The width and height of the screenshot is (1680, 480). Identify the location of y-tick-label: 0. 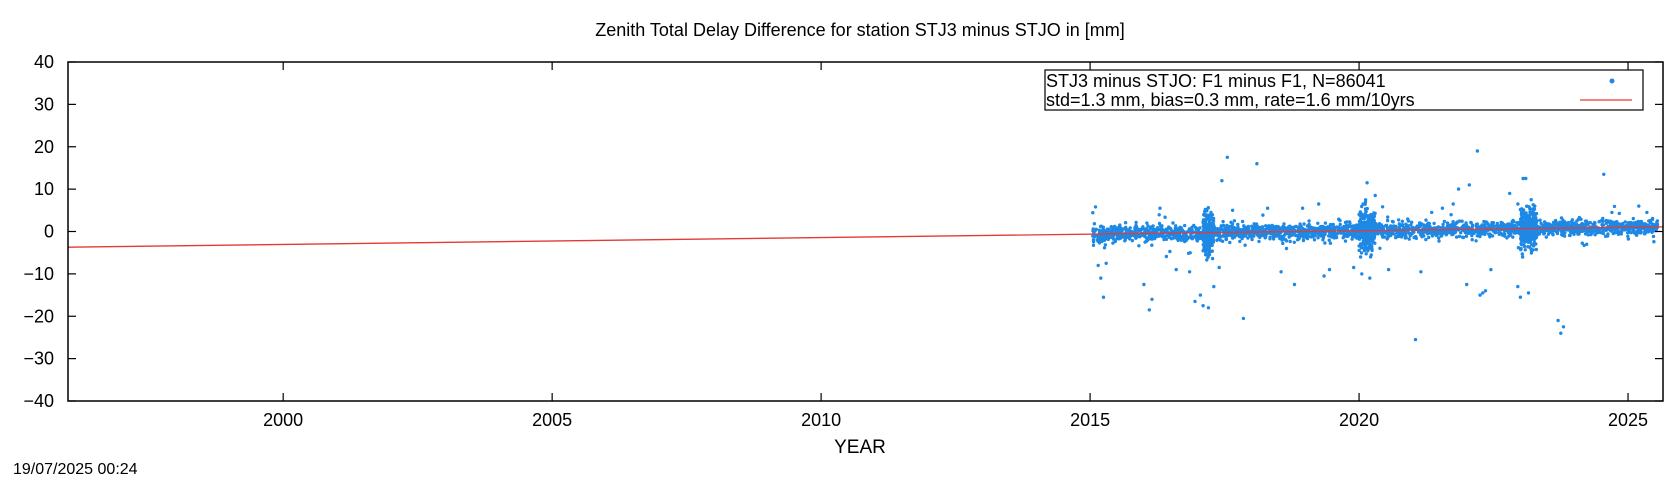
(49, 232).